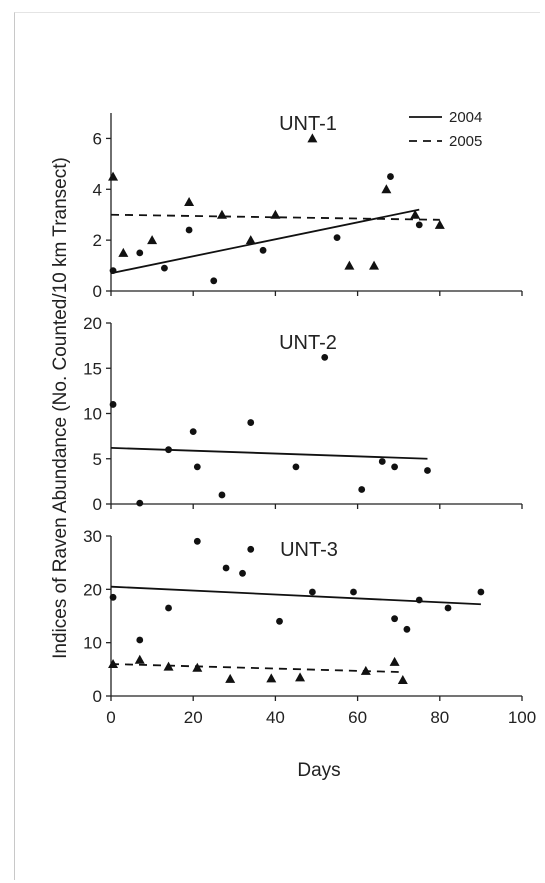  I want to click on panel-title: UNT-3, so click(309, 550).